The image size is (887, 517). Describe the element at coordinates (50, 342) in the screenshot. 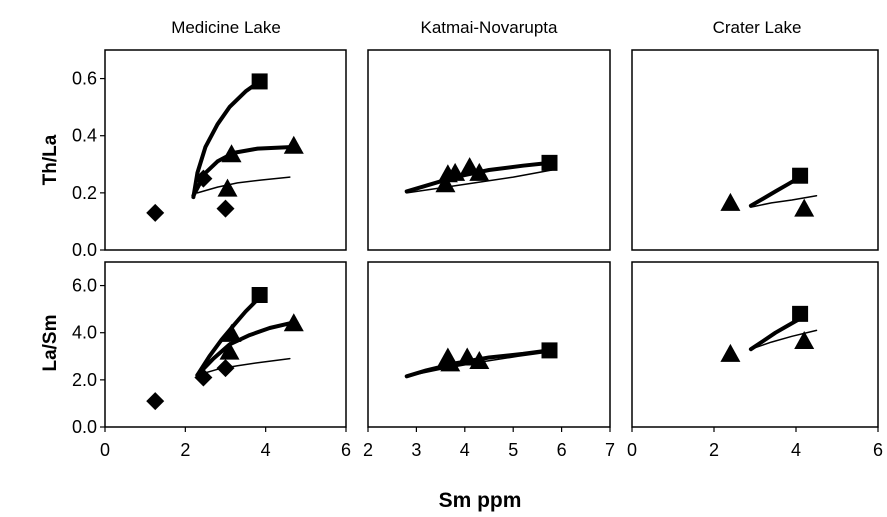

I see `y-axis-label-la-sm: La/Sm` at that location.